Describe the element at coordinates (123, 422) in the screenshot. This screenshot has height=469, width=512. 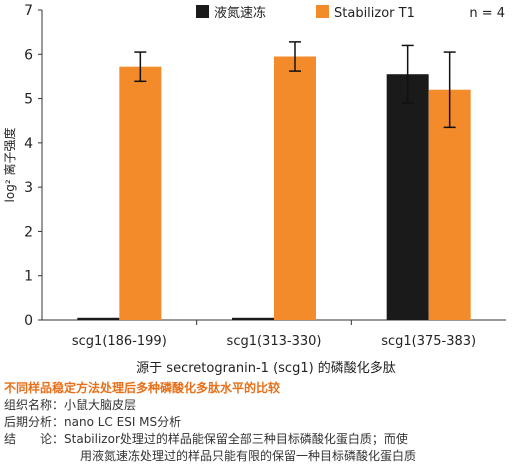
I see `analysis-value: nano LC ESI MS分析` at that location.